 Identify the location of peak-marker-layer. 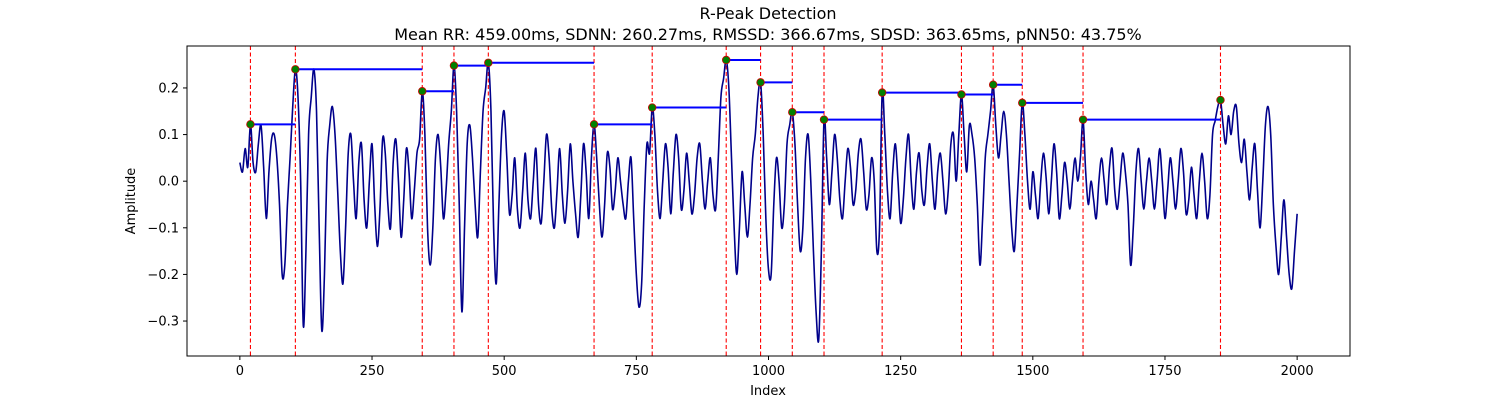
(735, 92).